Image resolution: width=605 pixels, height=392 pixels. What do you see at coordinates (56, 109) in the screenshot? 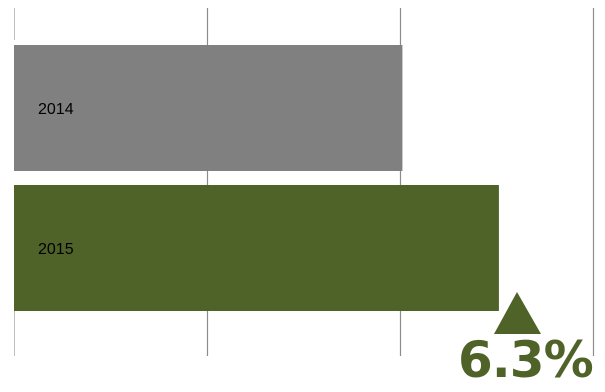
I see `bar-label-2014: 2014` at bounding box center [56, 109].